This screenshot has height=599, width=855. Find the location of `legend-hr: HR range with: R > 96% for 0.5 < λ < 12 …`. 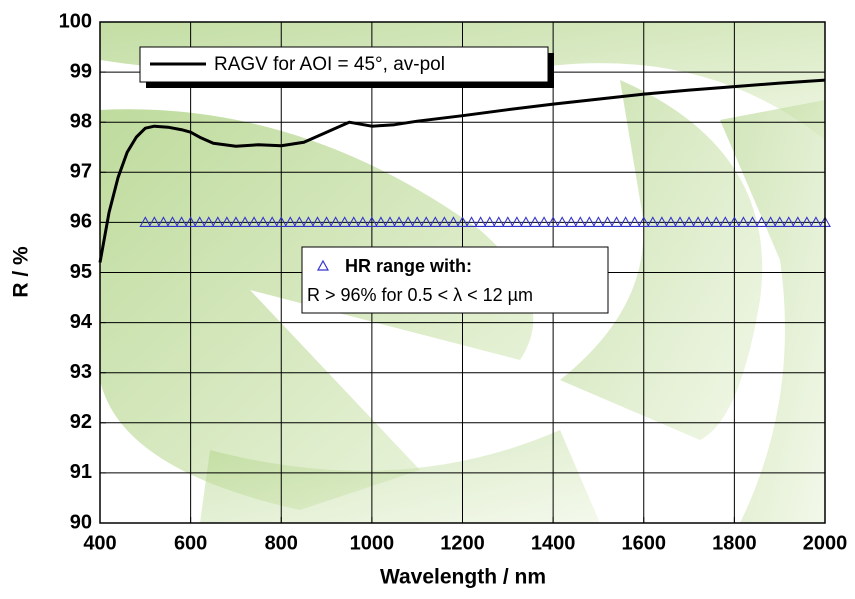

legend-hr: HR range with: R > 96% for 0.5 < λ < 12 … is located at coordinates (455, 280).